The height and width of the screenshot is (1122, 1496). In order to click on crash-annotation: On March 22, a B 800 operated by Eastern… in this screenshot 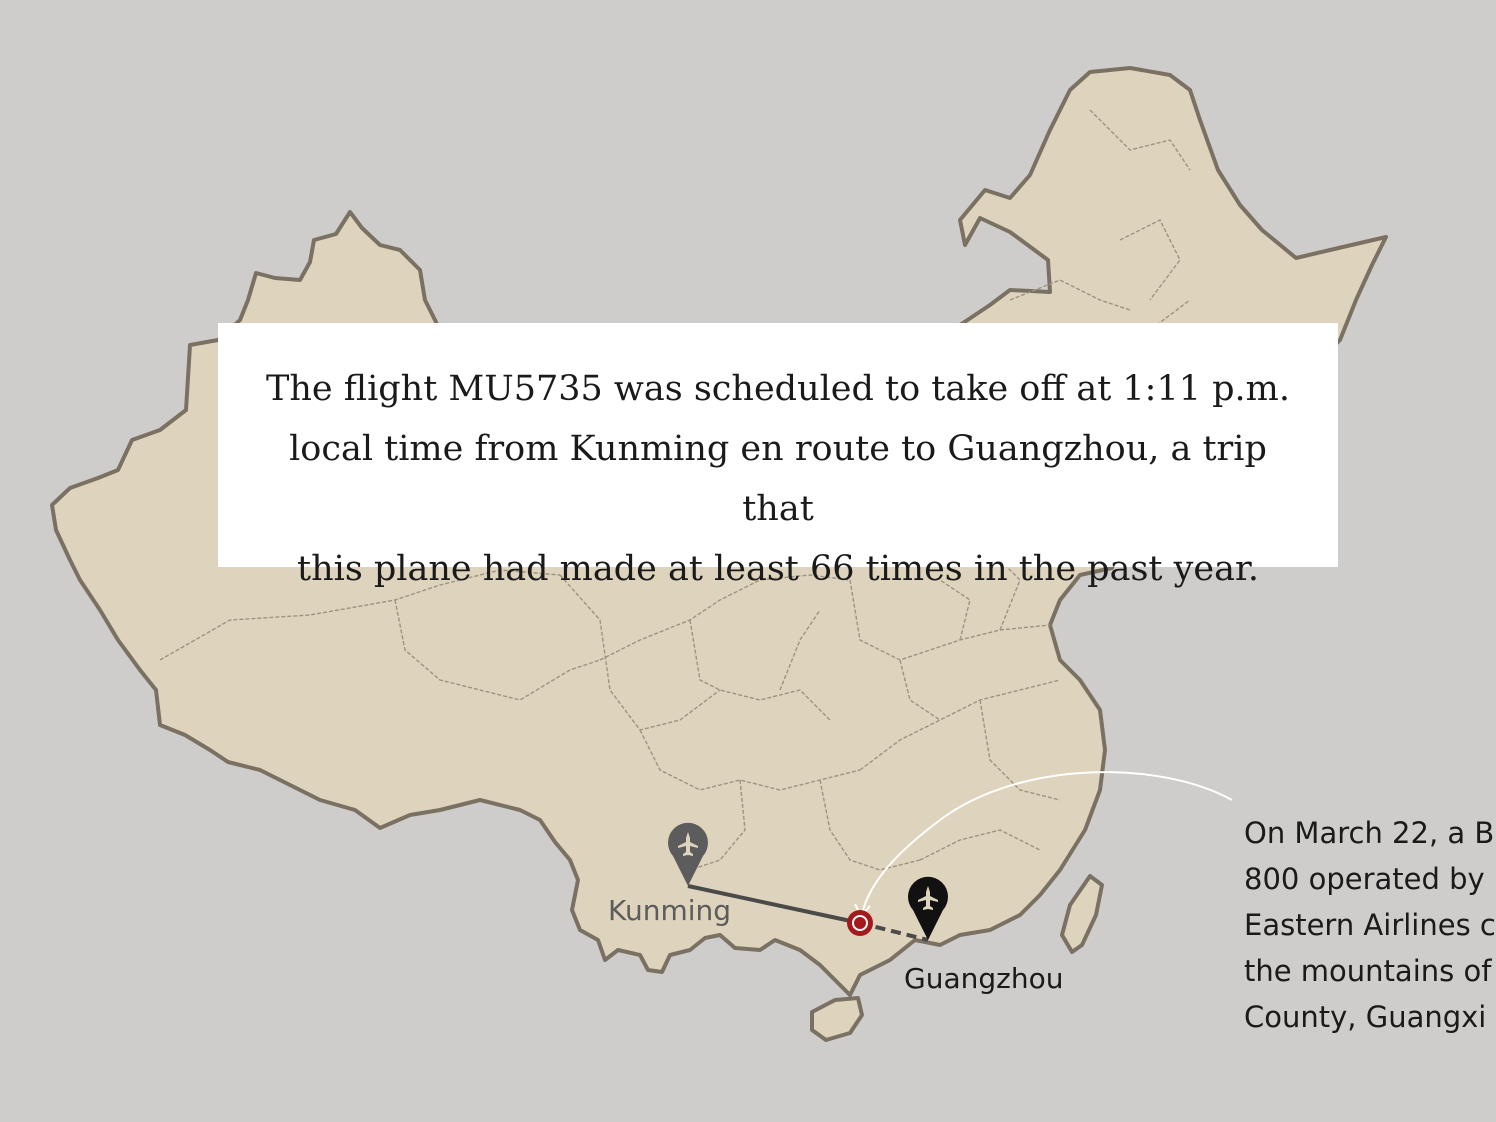, I will do `click(1370, 925)`.